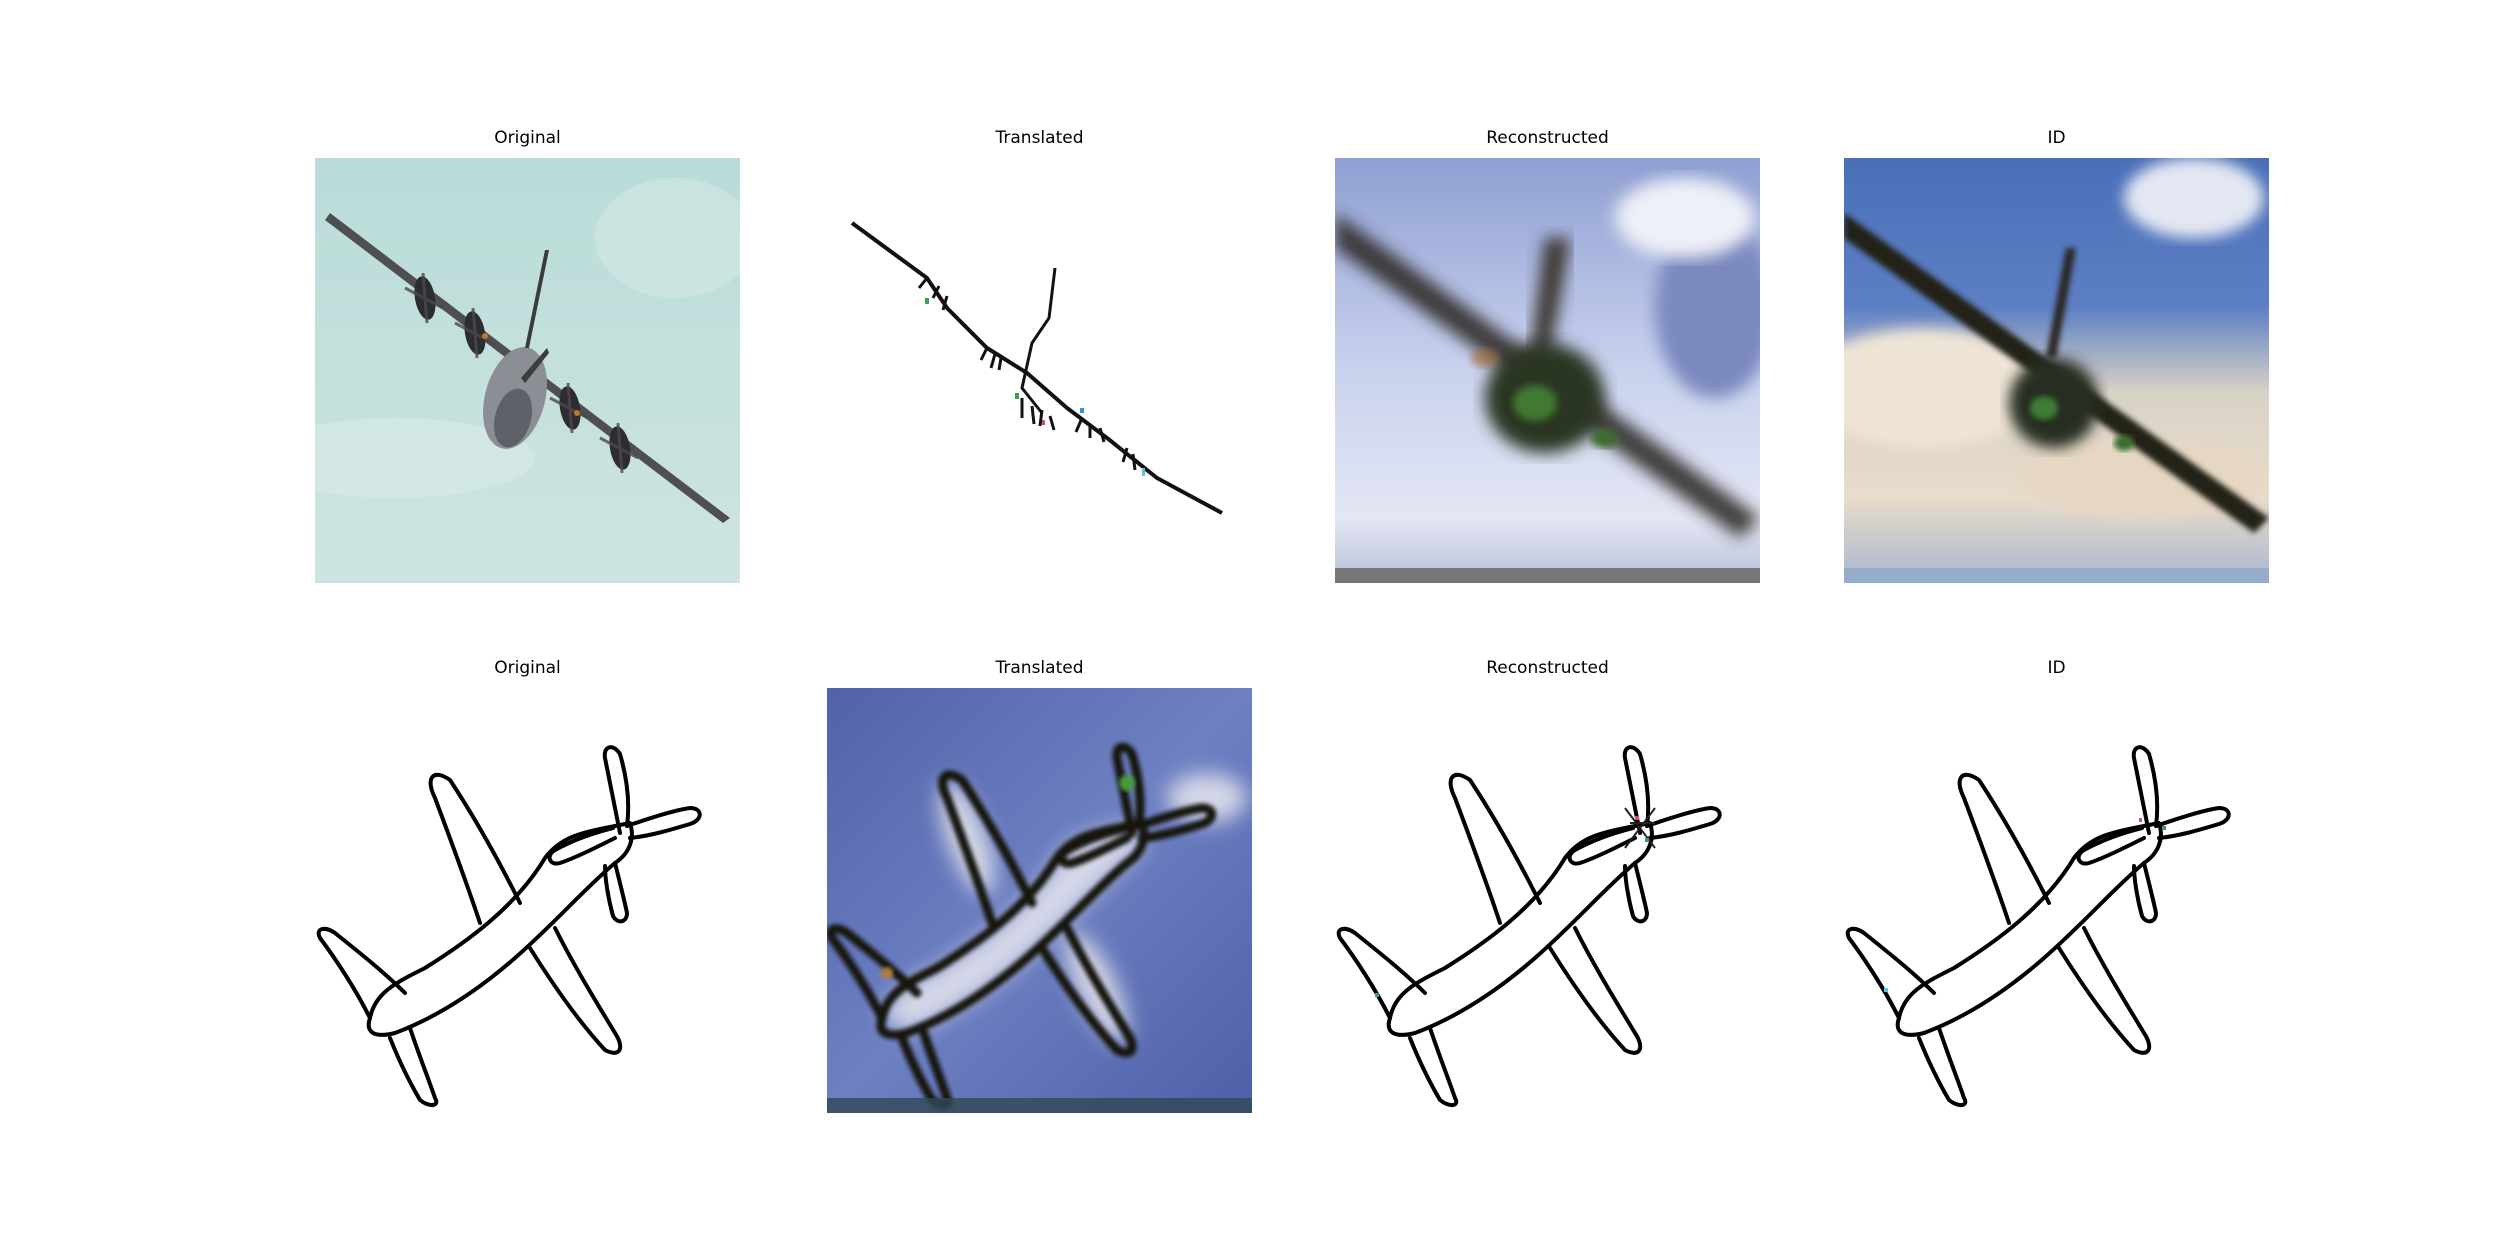  What do you see at coordinates (1039, 370) in the screenshot?
I see `translated-sketch-airplane` at bounding box center [1039, 370].